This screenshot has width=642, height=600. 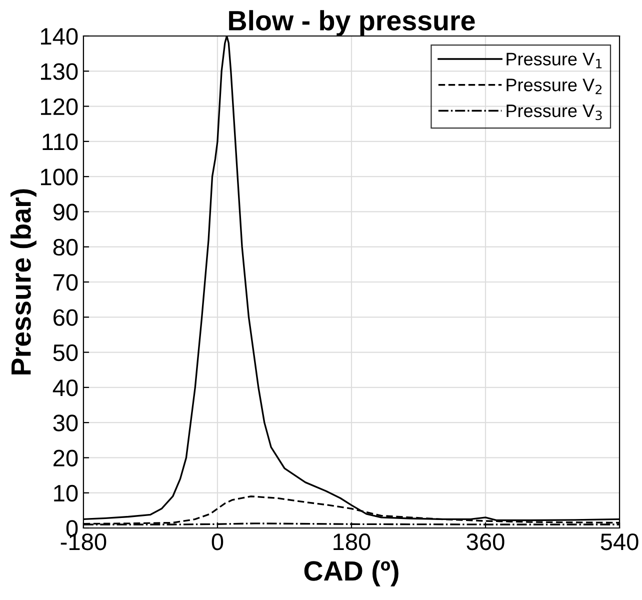 I want to click on y-tick-label: 120, so click(x=59, y=107).